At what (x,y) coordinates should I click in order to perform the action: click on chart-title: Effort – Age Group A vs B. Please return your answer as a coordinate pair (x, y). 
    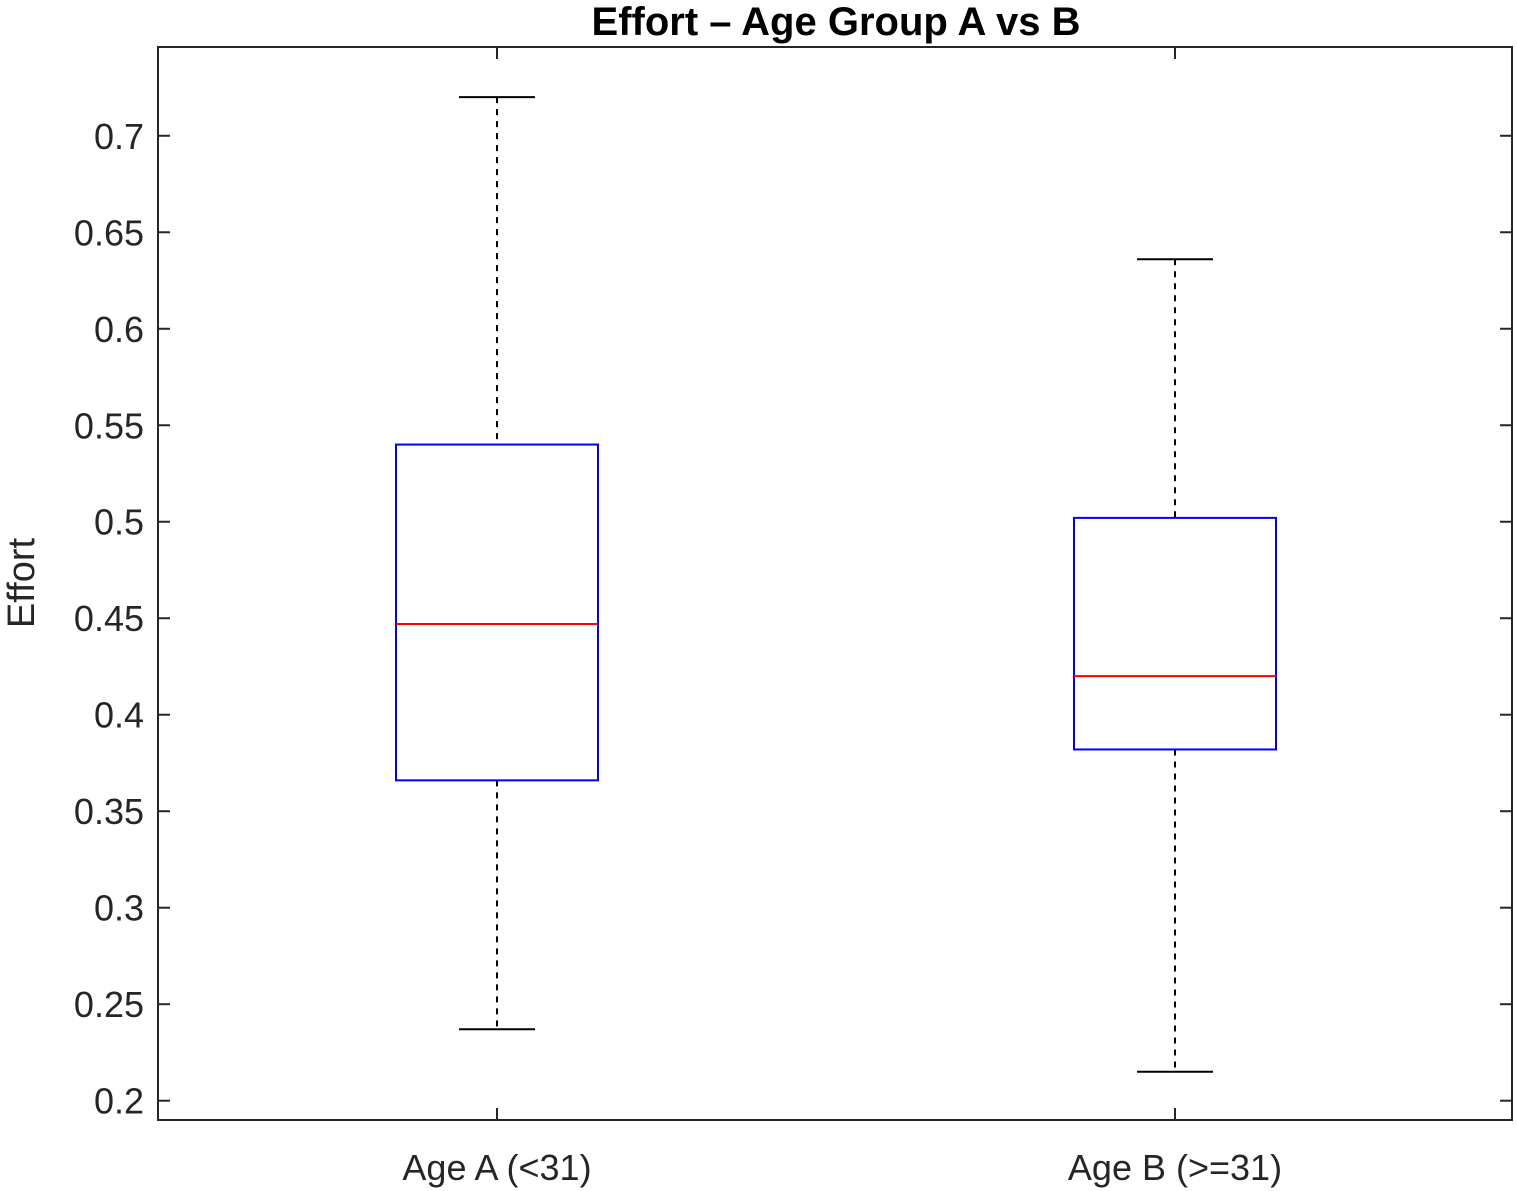
    Looking at the image, I should click on (836, 22).